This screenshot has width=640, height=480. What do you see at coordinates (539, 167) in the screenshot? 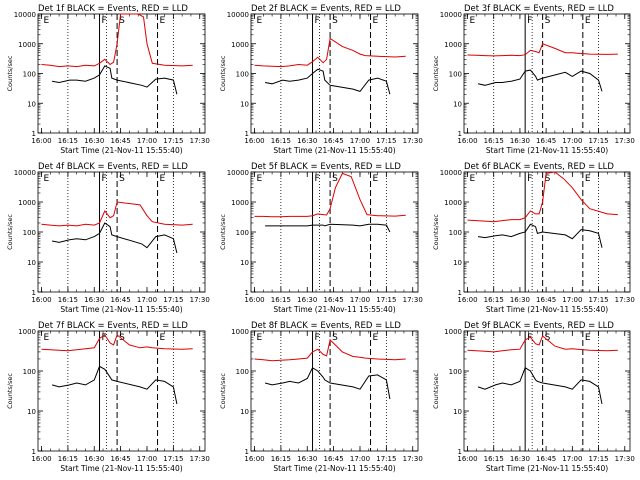
I see `chart-title: Det 6f BLACK = Events, RED = LLD` at bounding box center [539, 167].